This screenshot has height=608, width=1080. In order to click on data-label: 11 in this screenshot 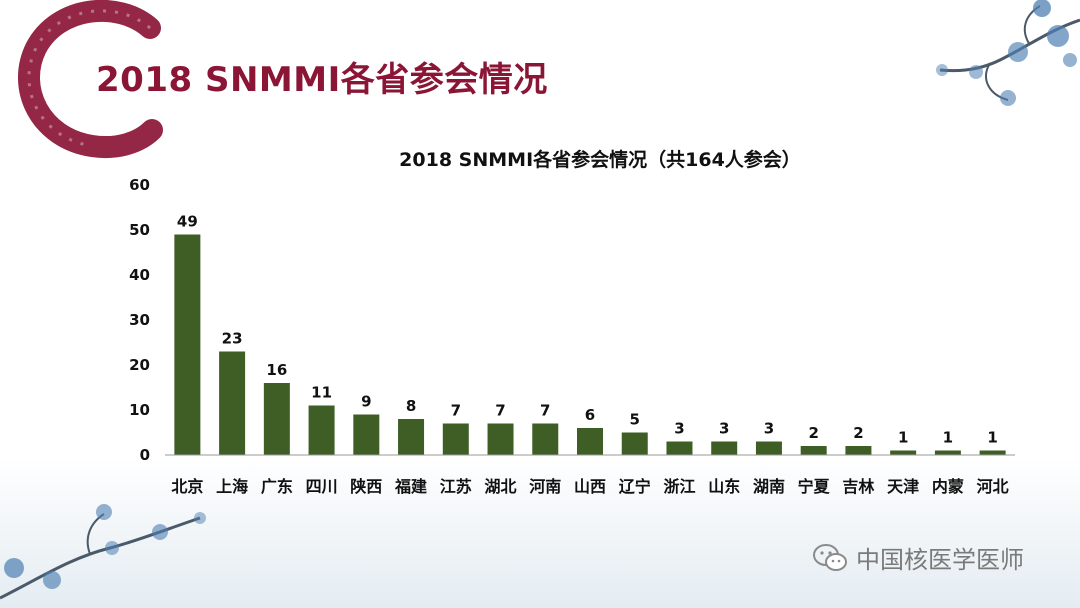, I will do `click(321, 393)`.